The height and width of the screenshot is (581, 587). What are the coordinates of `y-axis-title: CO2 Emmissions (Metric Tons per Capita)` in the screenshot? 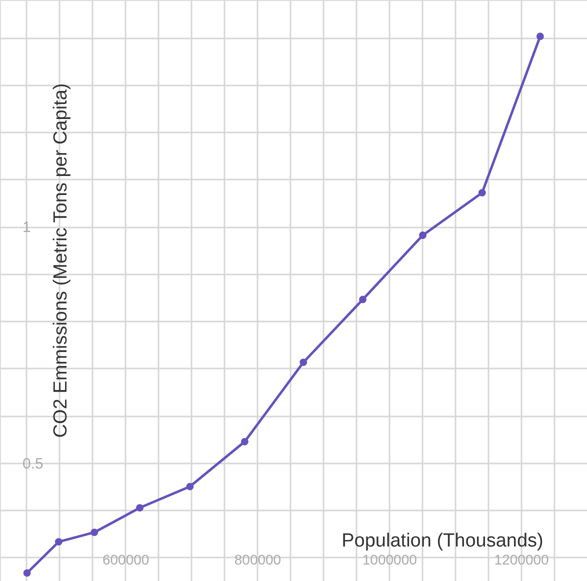 It's located at (61, 260).